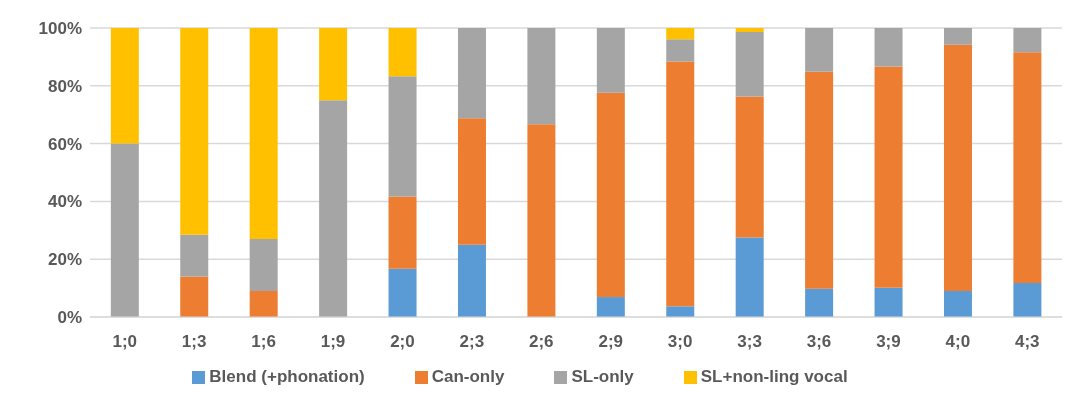  I want to click on legend-label: Can-only, so click(468, 376).